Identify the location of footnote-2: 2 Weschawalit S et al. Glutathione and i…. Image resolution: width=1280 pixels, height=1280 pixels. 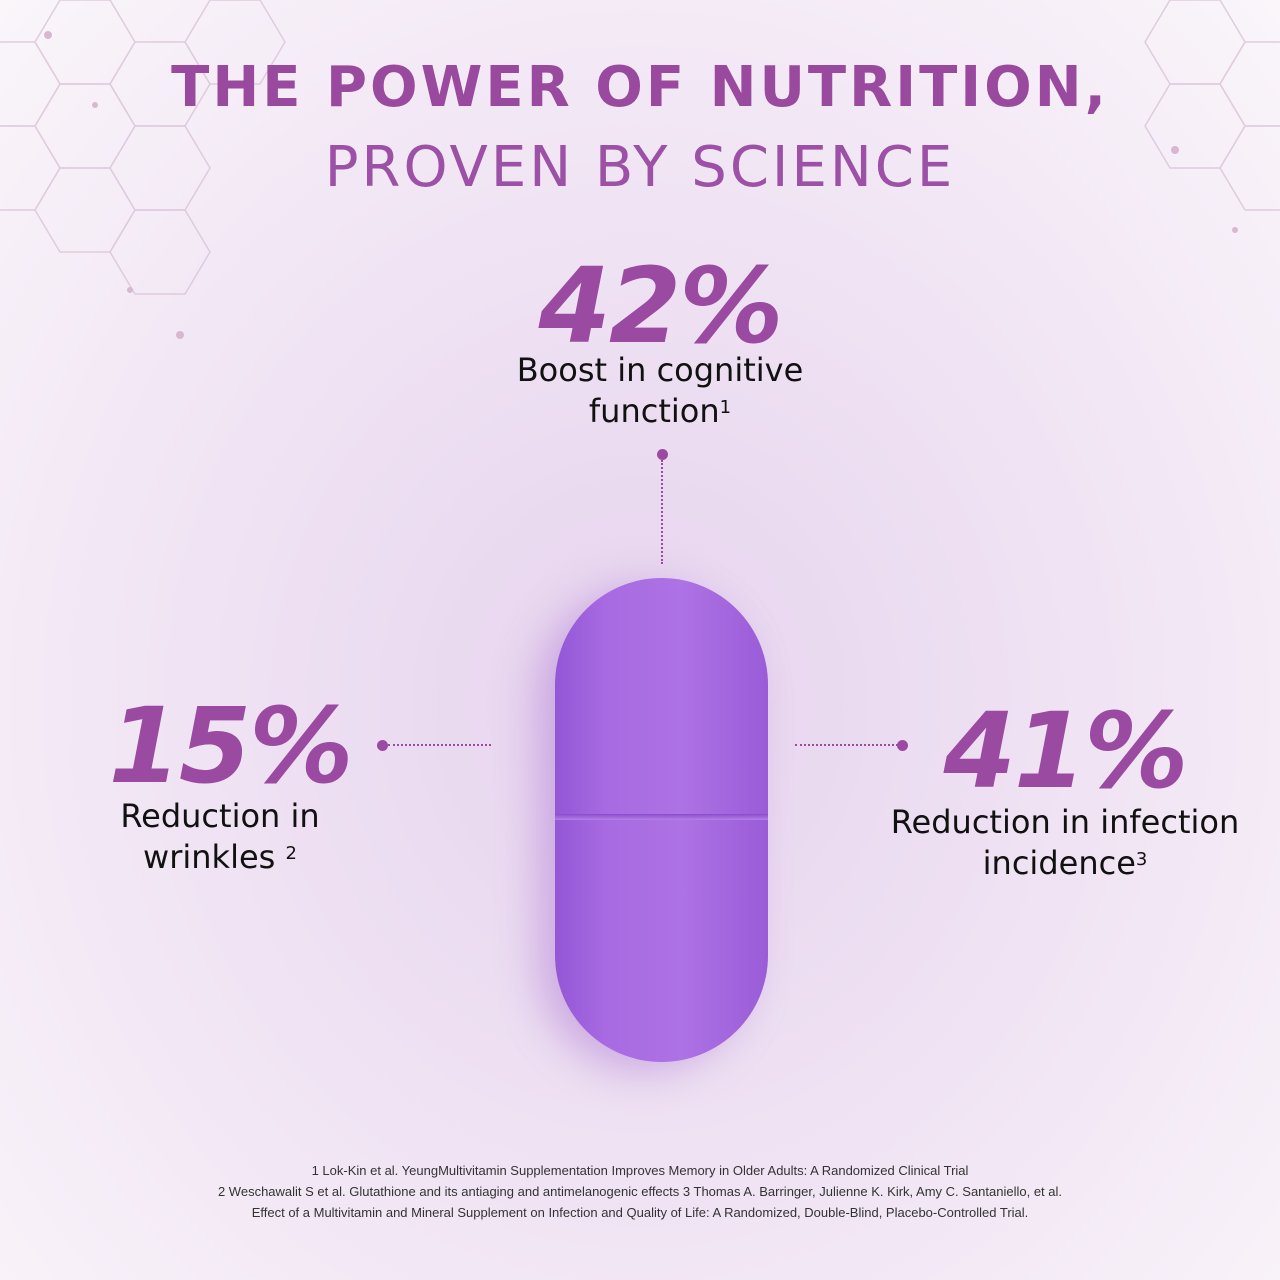
(640, 1191).